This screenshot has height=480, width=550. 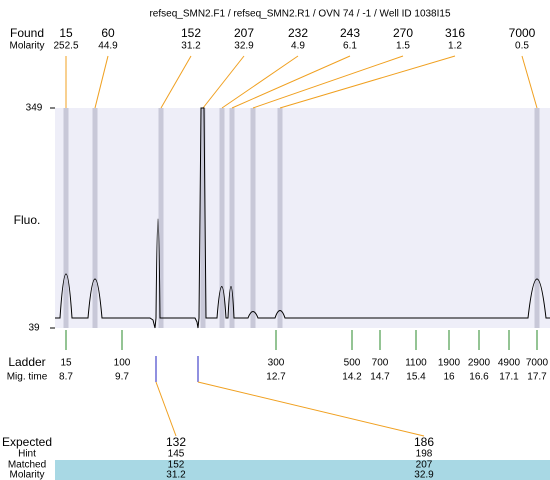 What do you see at coordinates (65, 46) in the screenshot?
I see `found-molarity: 252.5` at bounding box center [65, 46].